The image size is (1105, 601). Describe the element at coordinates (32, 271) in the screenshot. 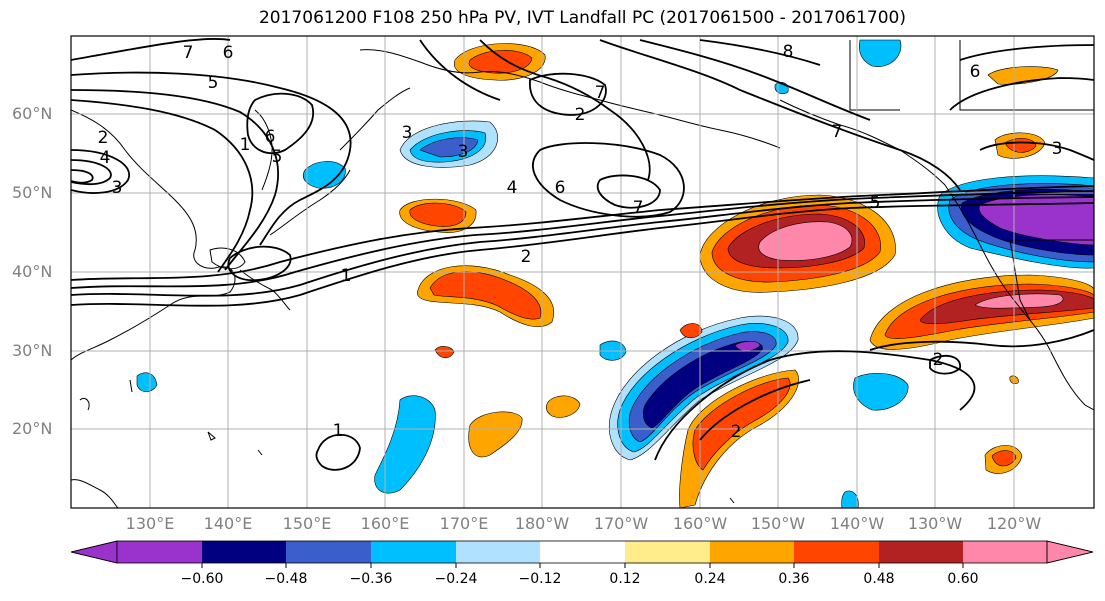

I see `lat-label: 40°N` at that location.